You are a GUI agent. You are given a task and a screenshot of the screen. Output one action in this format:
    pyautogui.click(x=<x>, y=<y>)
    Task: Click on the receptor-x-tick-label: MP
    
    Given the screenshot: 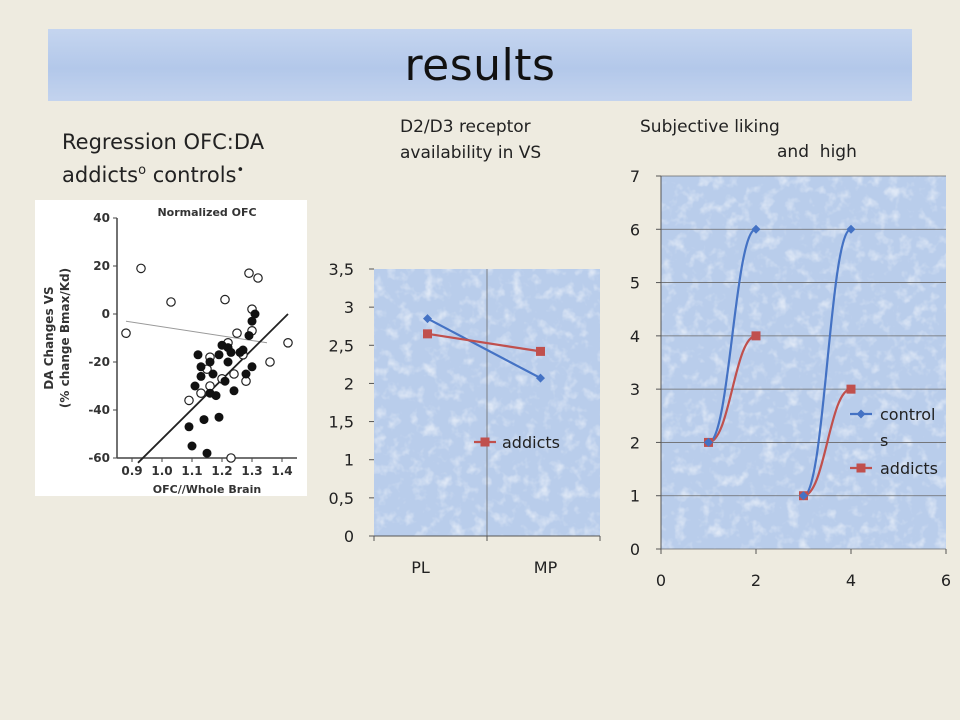 What is the action you would take?
    pyautogui.click(x=546, y=567)
    